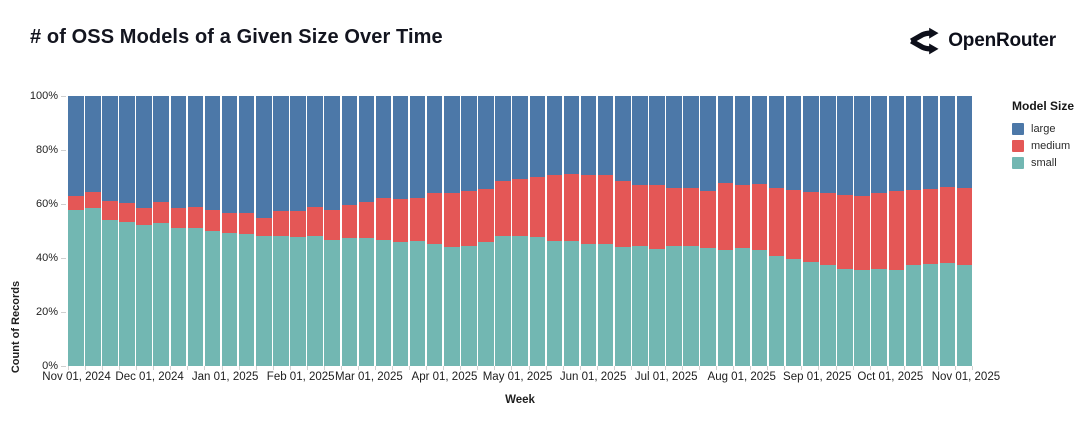  I want to click on openrouter-logo: OpenRouter, so click(982, 41).